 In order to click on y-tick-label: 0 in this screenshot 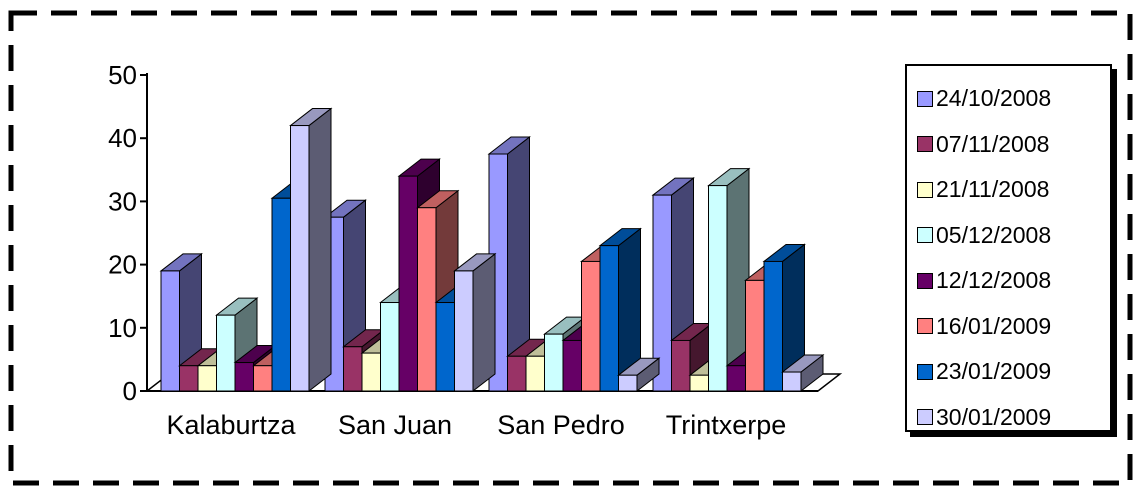, I will do `click(130, 391)`.